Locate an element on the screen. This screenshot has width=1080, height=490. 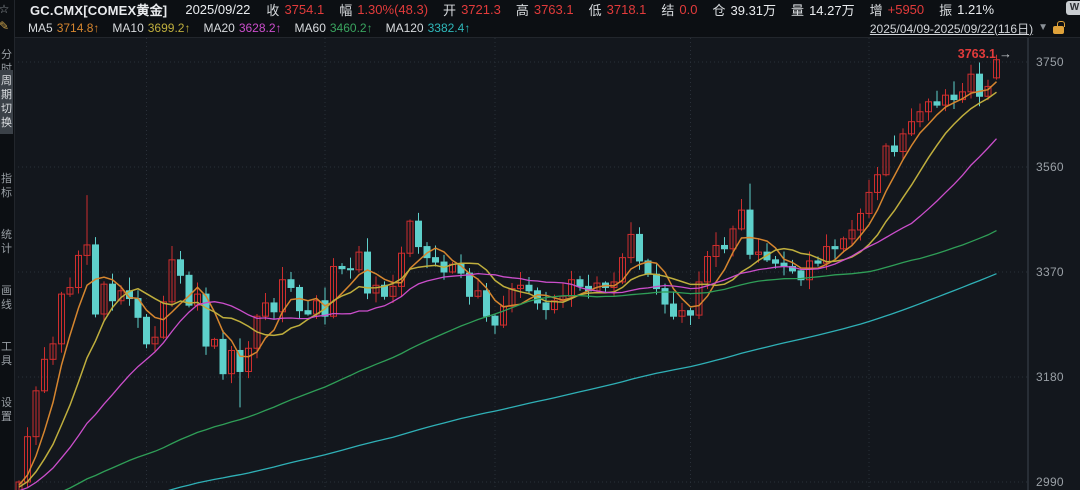
quote-field-振: 振 1.21% is located at coordinates (967, 10).